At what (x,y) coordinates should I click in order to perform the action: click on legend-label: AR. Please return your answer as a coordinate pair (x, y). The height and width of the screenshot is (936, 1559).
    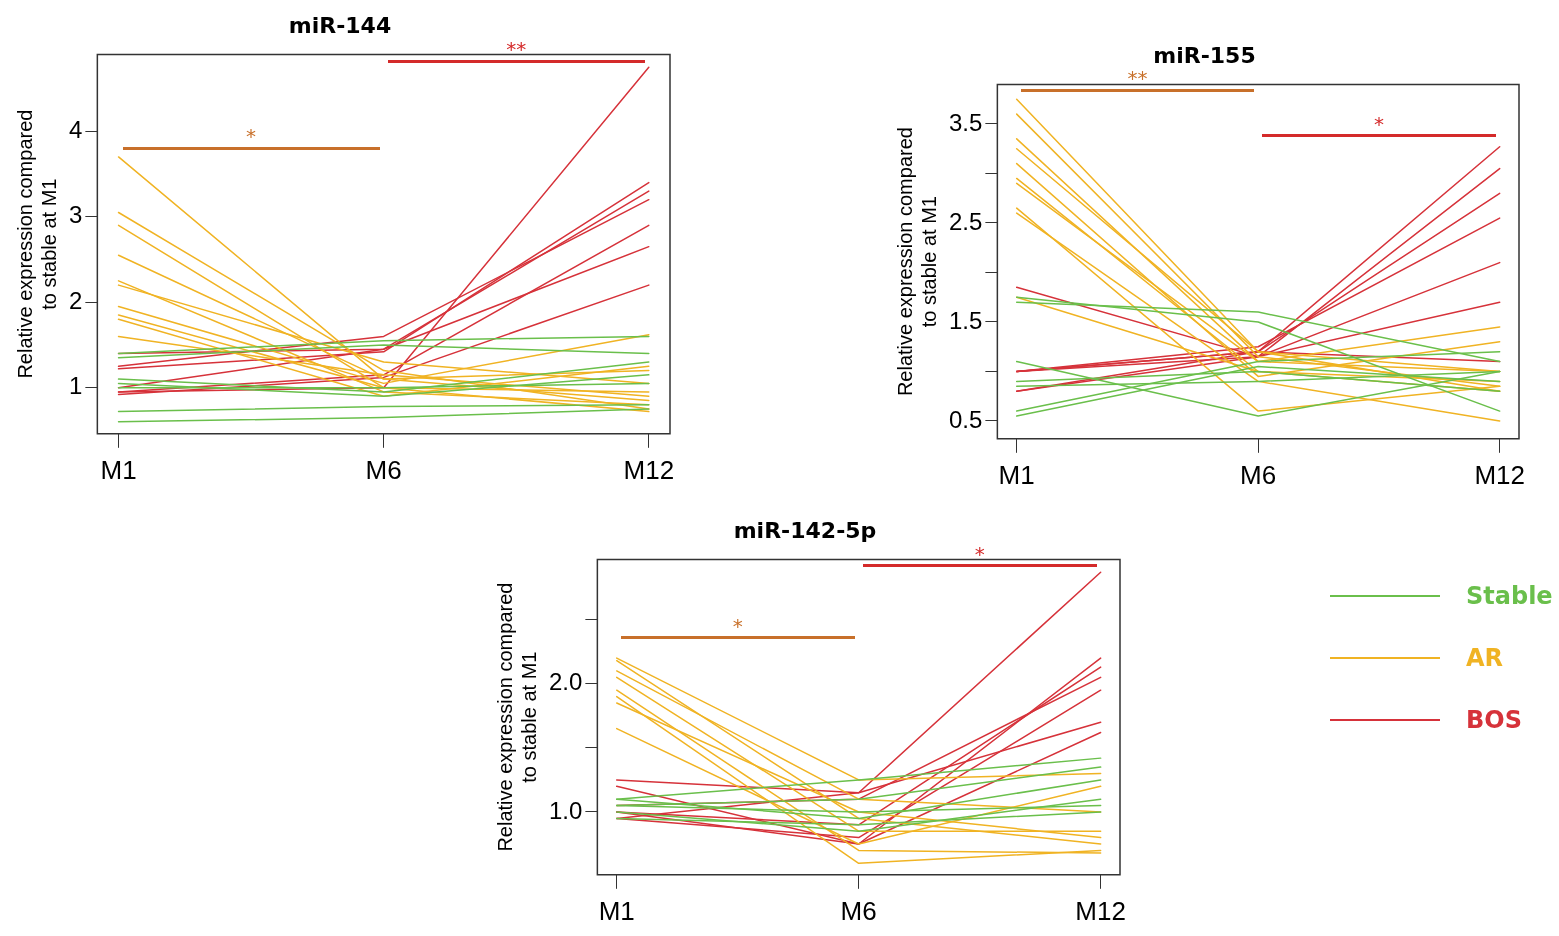
    Looking at the image, I should click on (1485, 658).